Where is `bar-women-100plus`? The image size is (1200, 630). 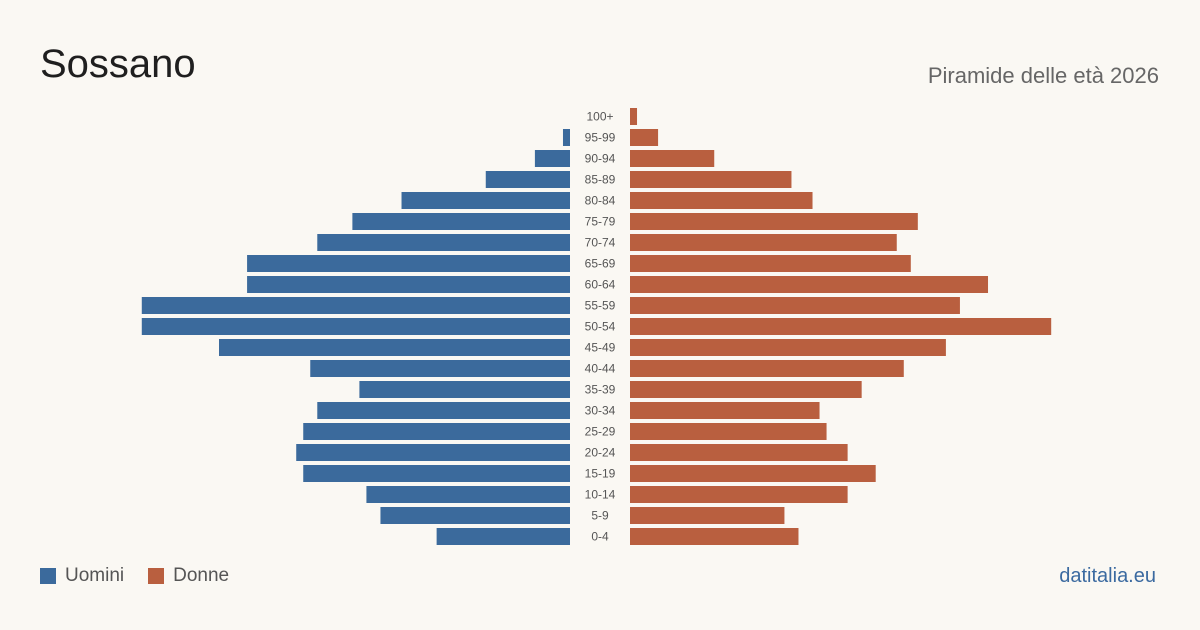 bar-women-100plus is located at coordinates (634, 116).